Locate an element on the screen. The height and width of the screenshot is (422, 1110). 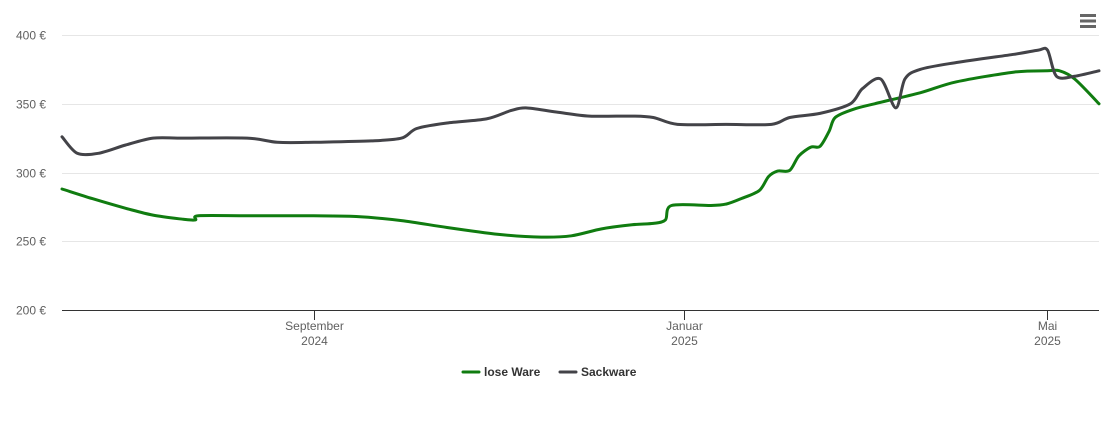
legend-item-sackware: Sackware is located at coordinates (597, 372).